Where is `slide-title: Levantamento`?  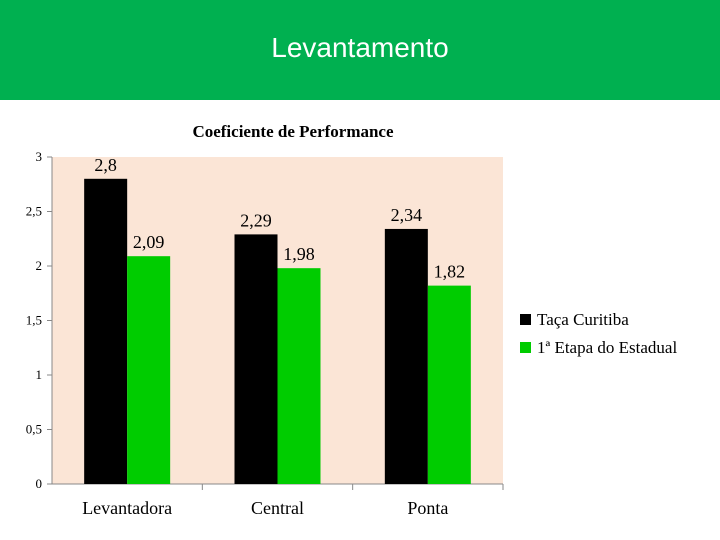 slide-title: Levantamento is located at coordinates (360, 47).